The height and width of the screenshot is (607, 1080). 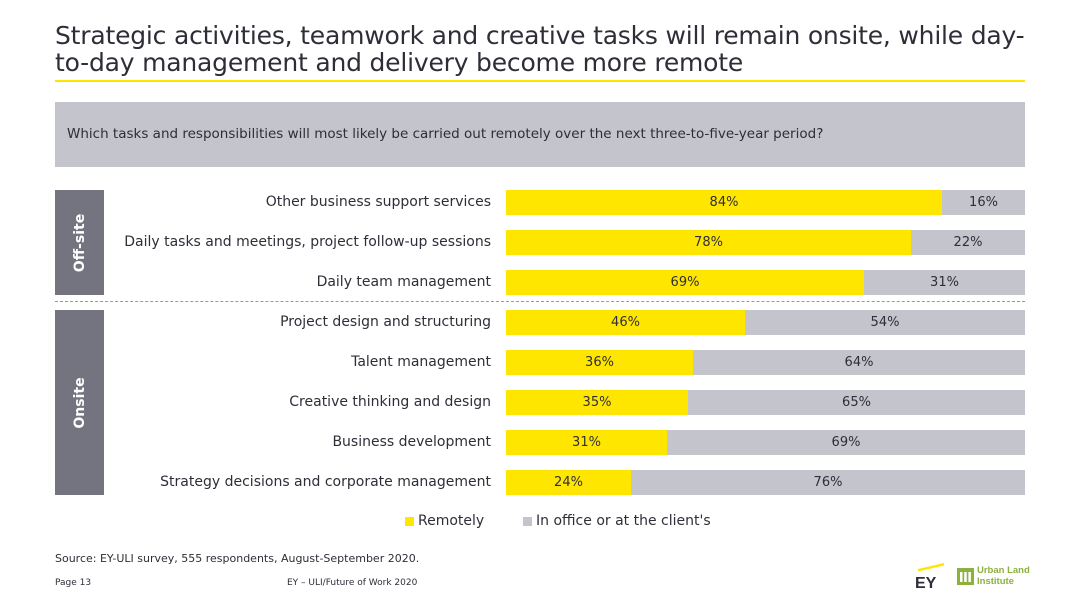 I want to click on bar-label-in-office: 64%, so click(x=859, y=362).